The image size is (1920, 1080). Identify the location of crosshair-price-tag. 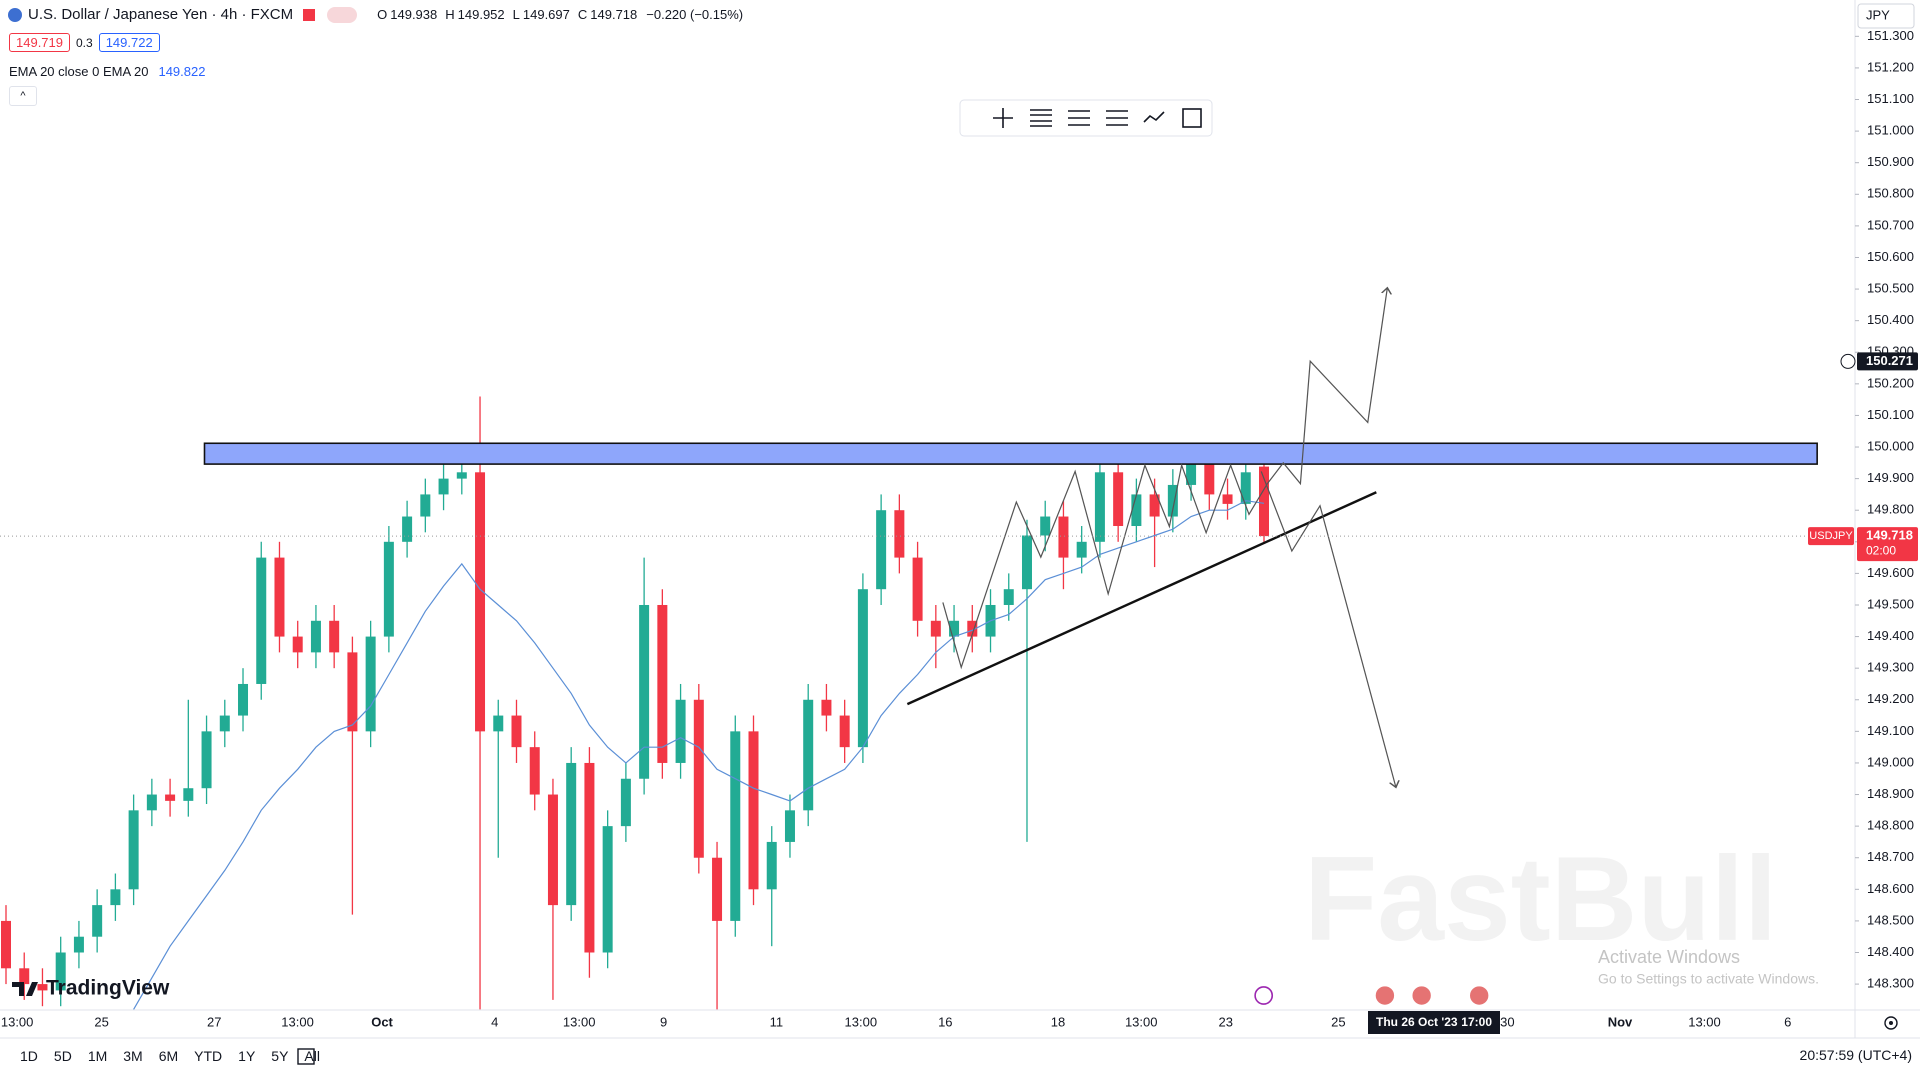
(1887, 361).